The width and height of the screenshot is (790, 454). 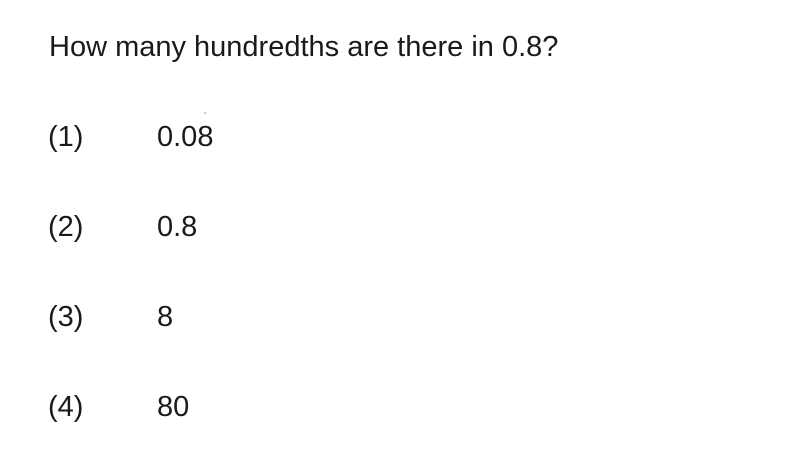 What do you see at coordinates (304, 47) in the screenshot?
I see `question-text: How many hundredths are there in 0.8?` at bounding box center [304, 47].